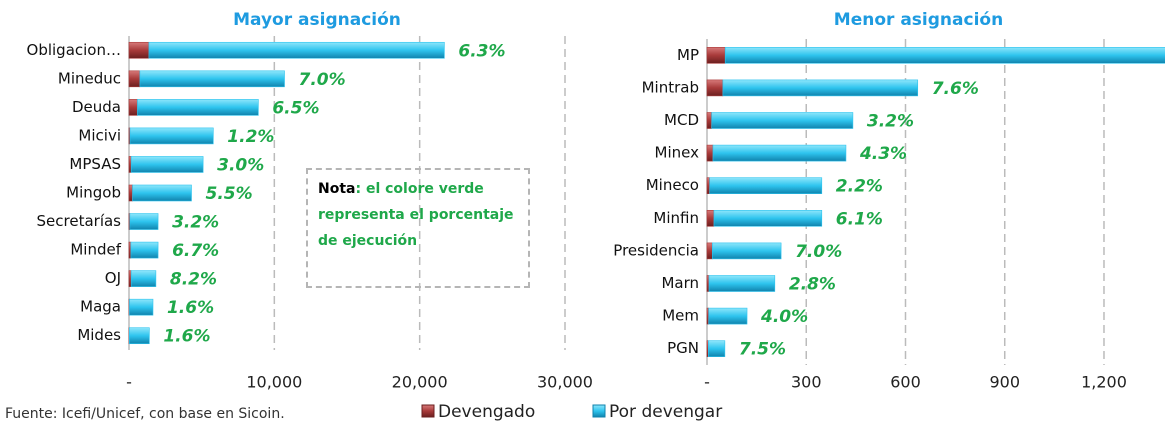  Describe the element at coordinates (677, 153) in the screenshot. I see `y-tick-label: Minex` at that location.